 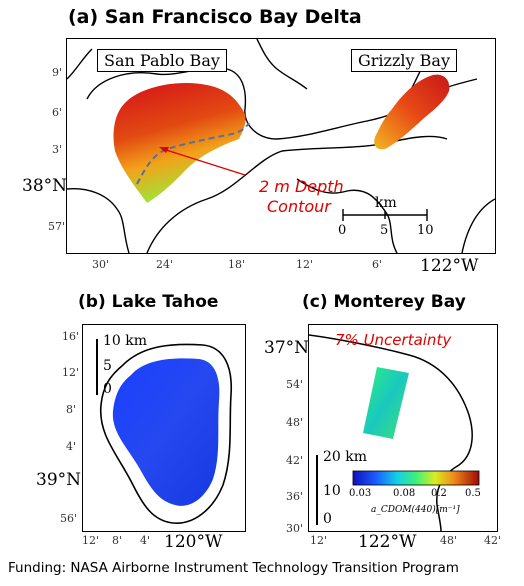 What do you see at coordinates (332, 491) in the screenshot?
I see `scale-c-mid: 10` at bounding box center [332, 491].